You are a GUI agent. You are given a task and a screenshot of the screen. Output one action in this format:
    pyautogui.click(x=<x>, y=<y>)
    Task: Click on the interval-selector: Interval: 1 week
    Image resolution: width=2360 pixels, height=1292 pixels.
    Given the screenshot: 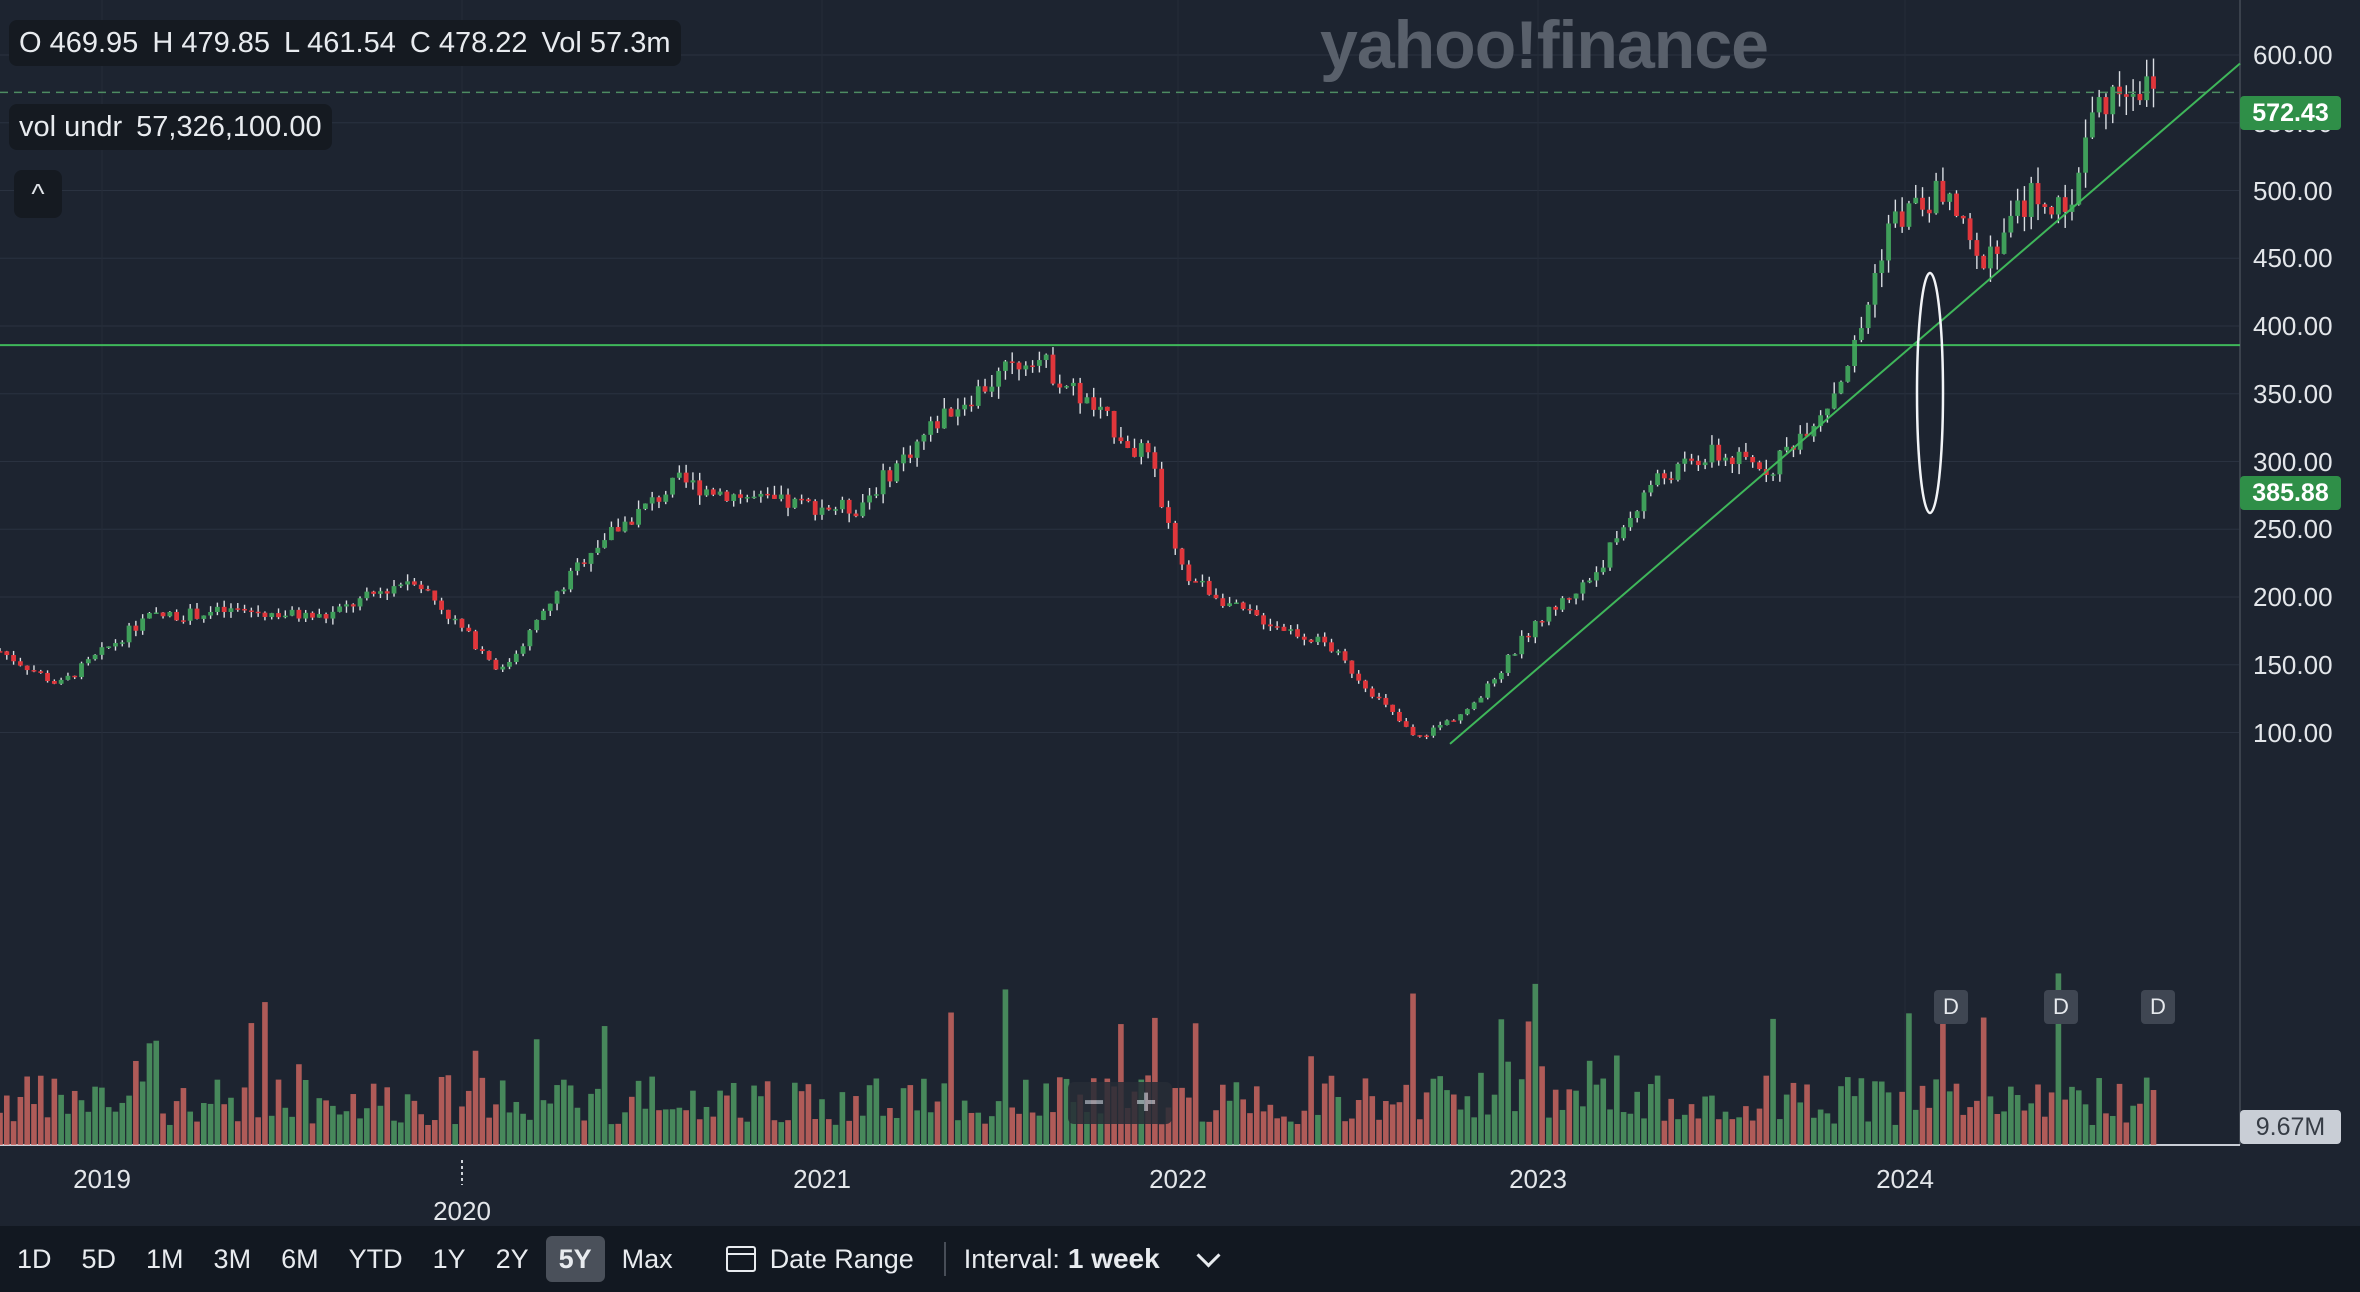 What is the action you would take?
    pyautogui.click(x=1092, y=1258)
    